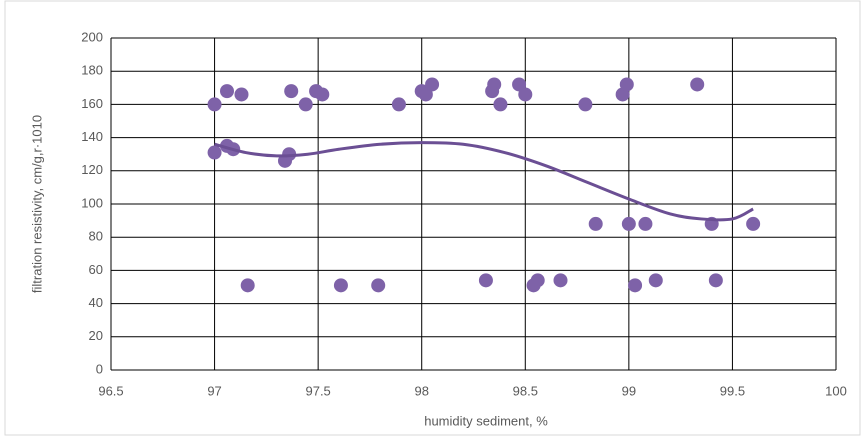  I want to click on x-tick-label: 100, so click(836, 390).